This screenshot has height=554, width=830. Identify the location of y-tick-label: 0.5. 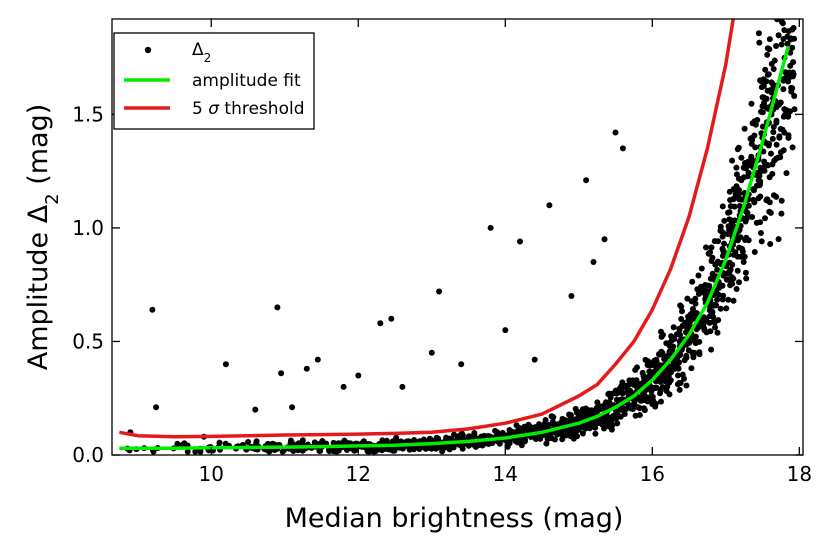
(88, 341).